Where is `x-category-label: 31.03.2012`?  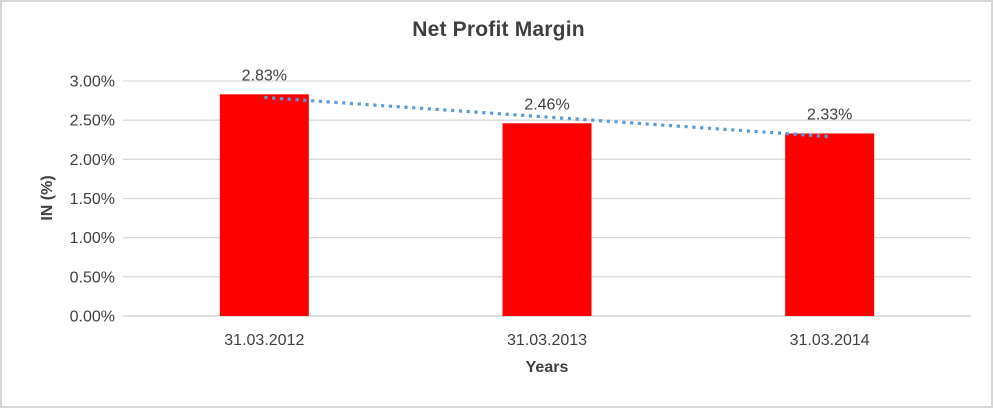
x-category-label: 31.03.2012 is located at coordinates (264, 340).